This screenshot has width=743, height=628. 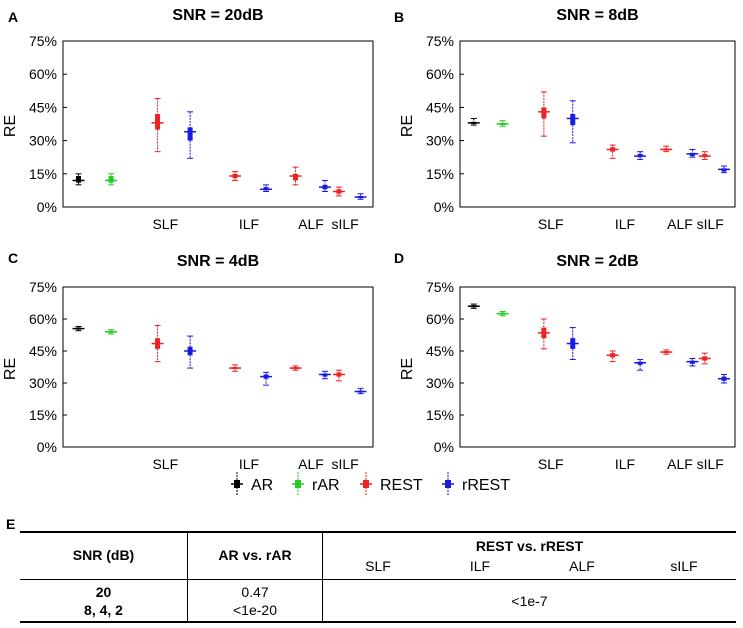 I want to click on table-rest-value: <1e-7, so click(x=529, y=601).